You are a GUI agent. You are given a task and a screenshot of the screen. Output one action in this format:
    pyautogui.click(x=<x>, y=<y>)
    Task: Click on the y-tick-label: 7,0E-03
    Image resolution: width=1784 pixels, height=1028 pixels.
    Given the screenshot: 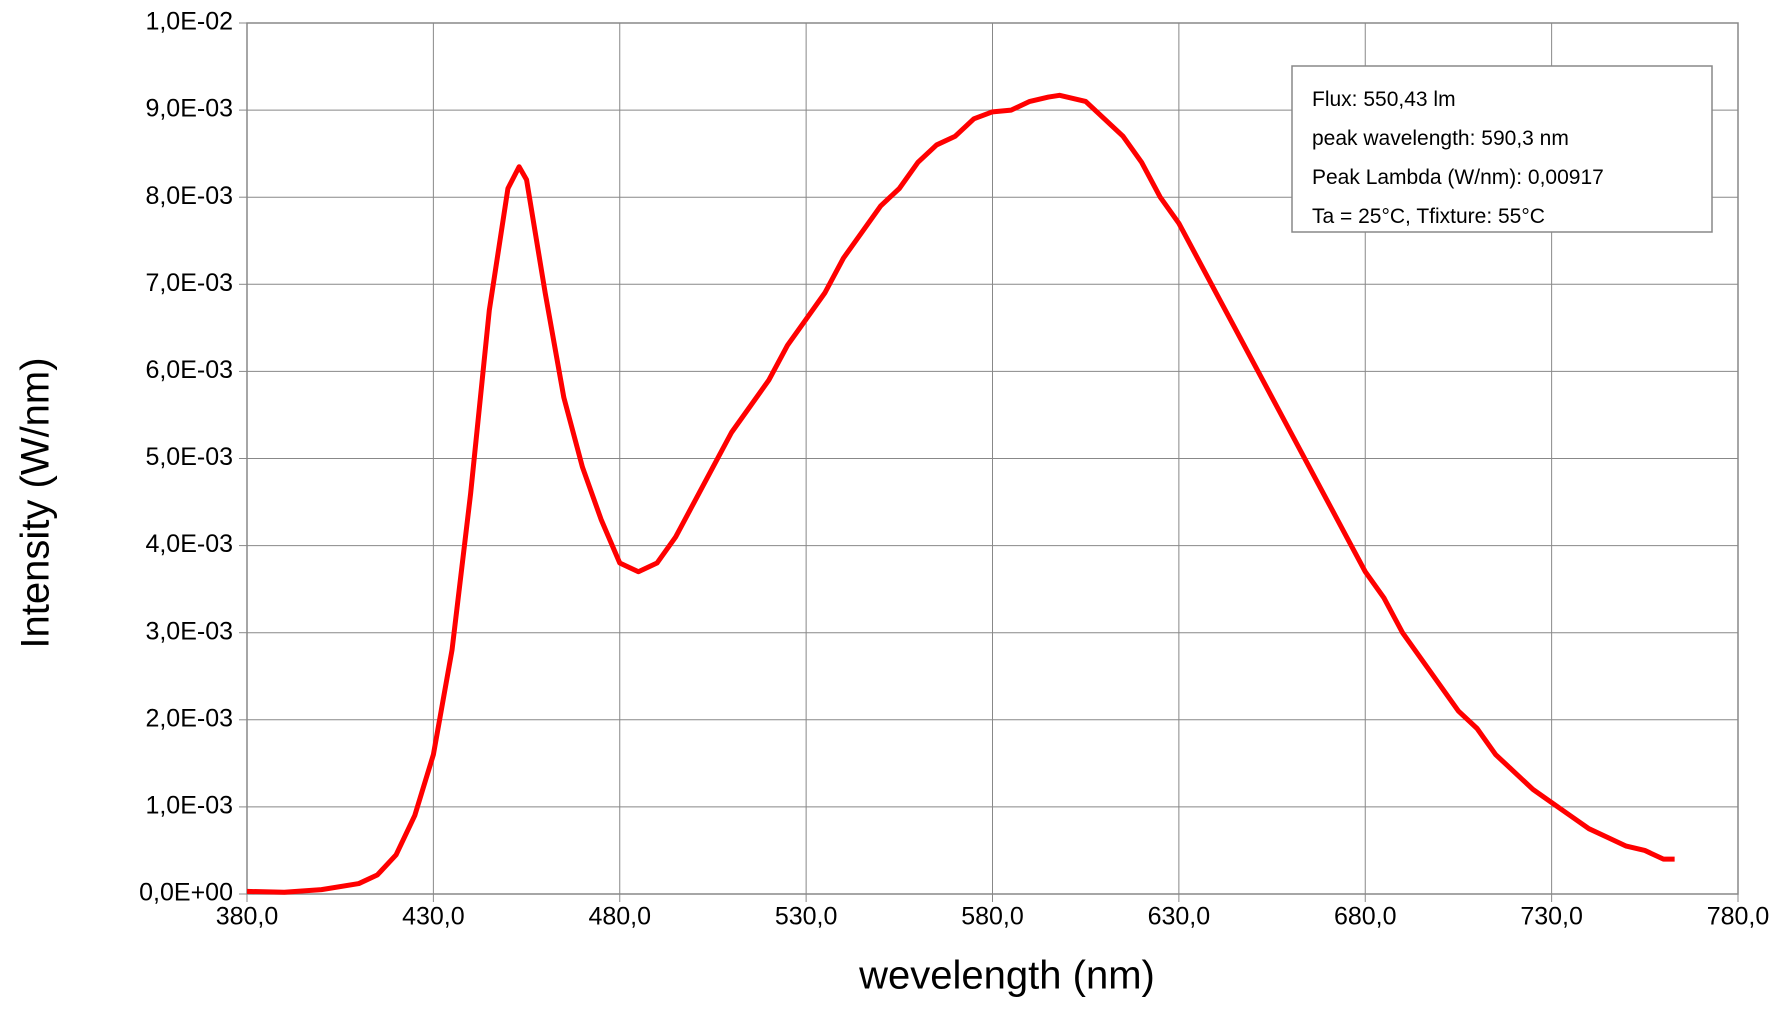 What is the action you would take?
    pyautogui.click(x=189, y=283)
    